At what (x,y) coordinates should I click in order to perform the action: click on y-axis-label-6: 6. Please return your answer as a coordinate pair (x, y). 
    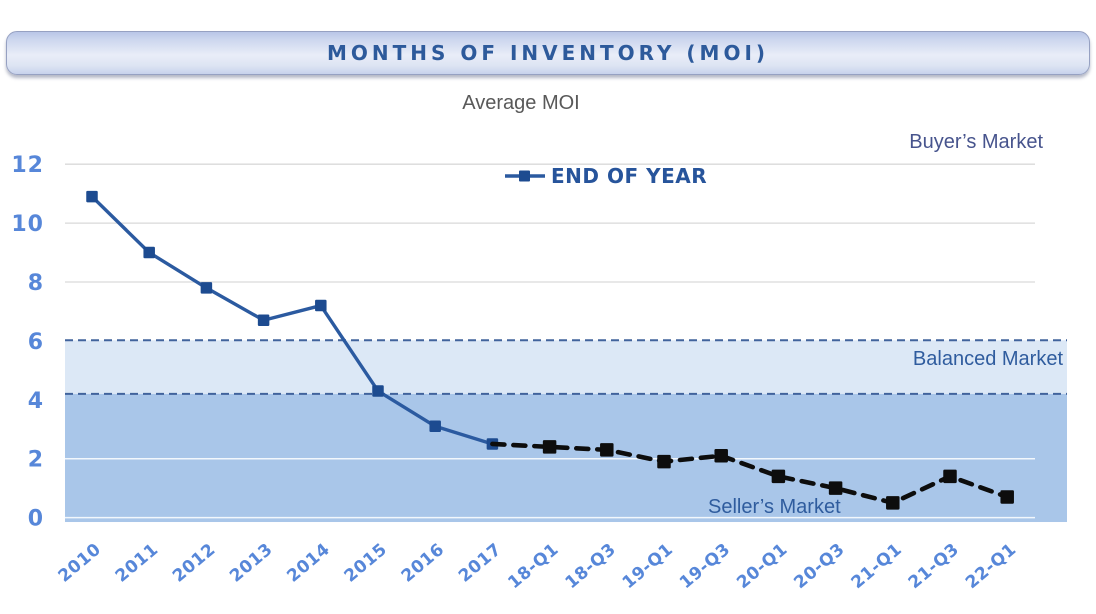
    Looking at the image, I should click on (36, 342).